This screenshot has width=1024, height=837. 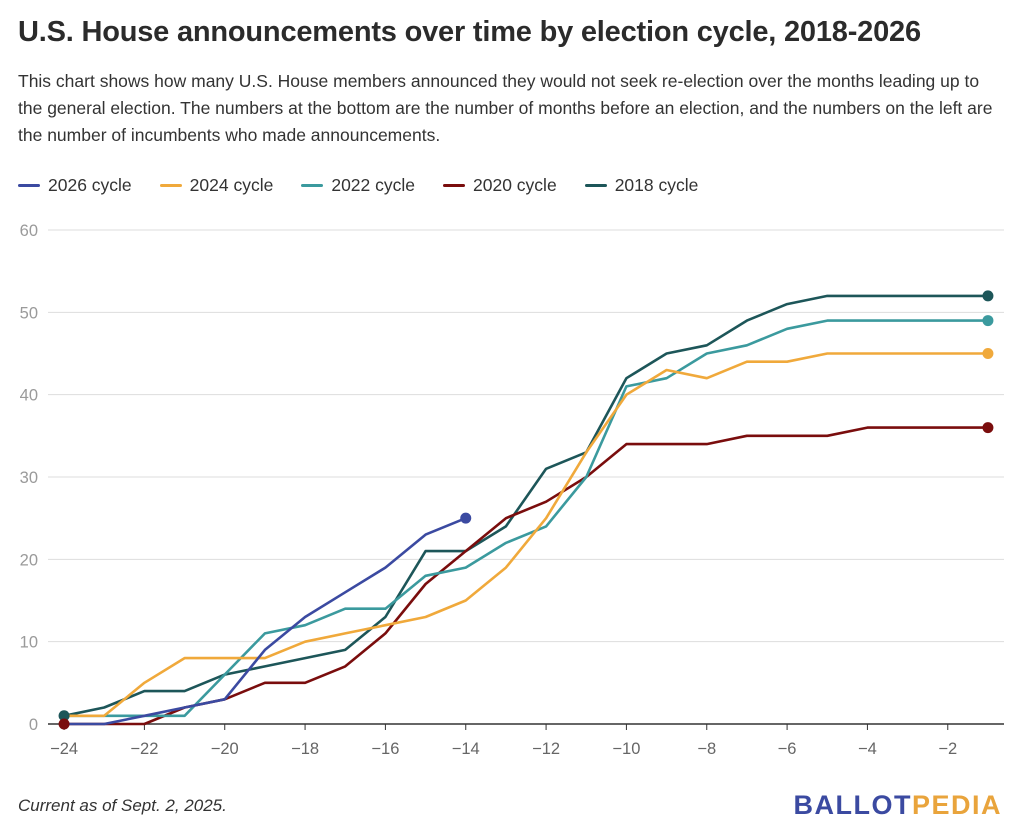 What do you see at coordinates (225, 749) in the screenshot?
I see `x-tick-label: −20` at bounding box center [225, 749].